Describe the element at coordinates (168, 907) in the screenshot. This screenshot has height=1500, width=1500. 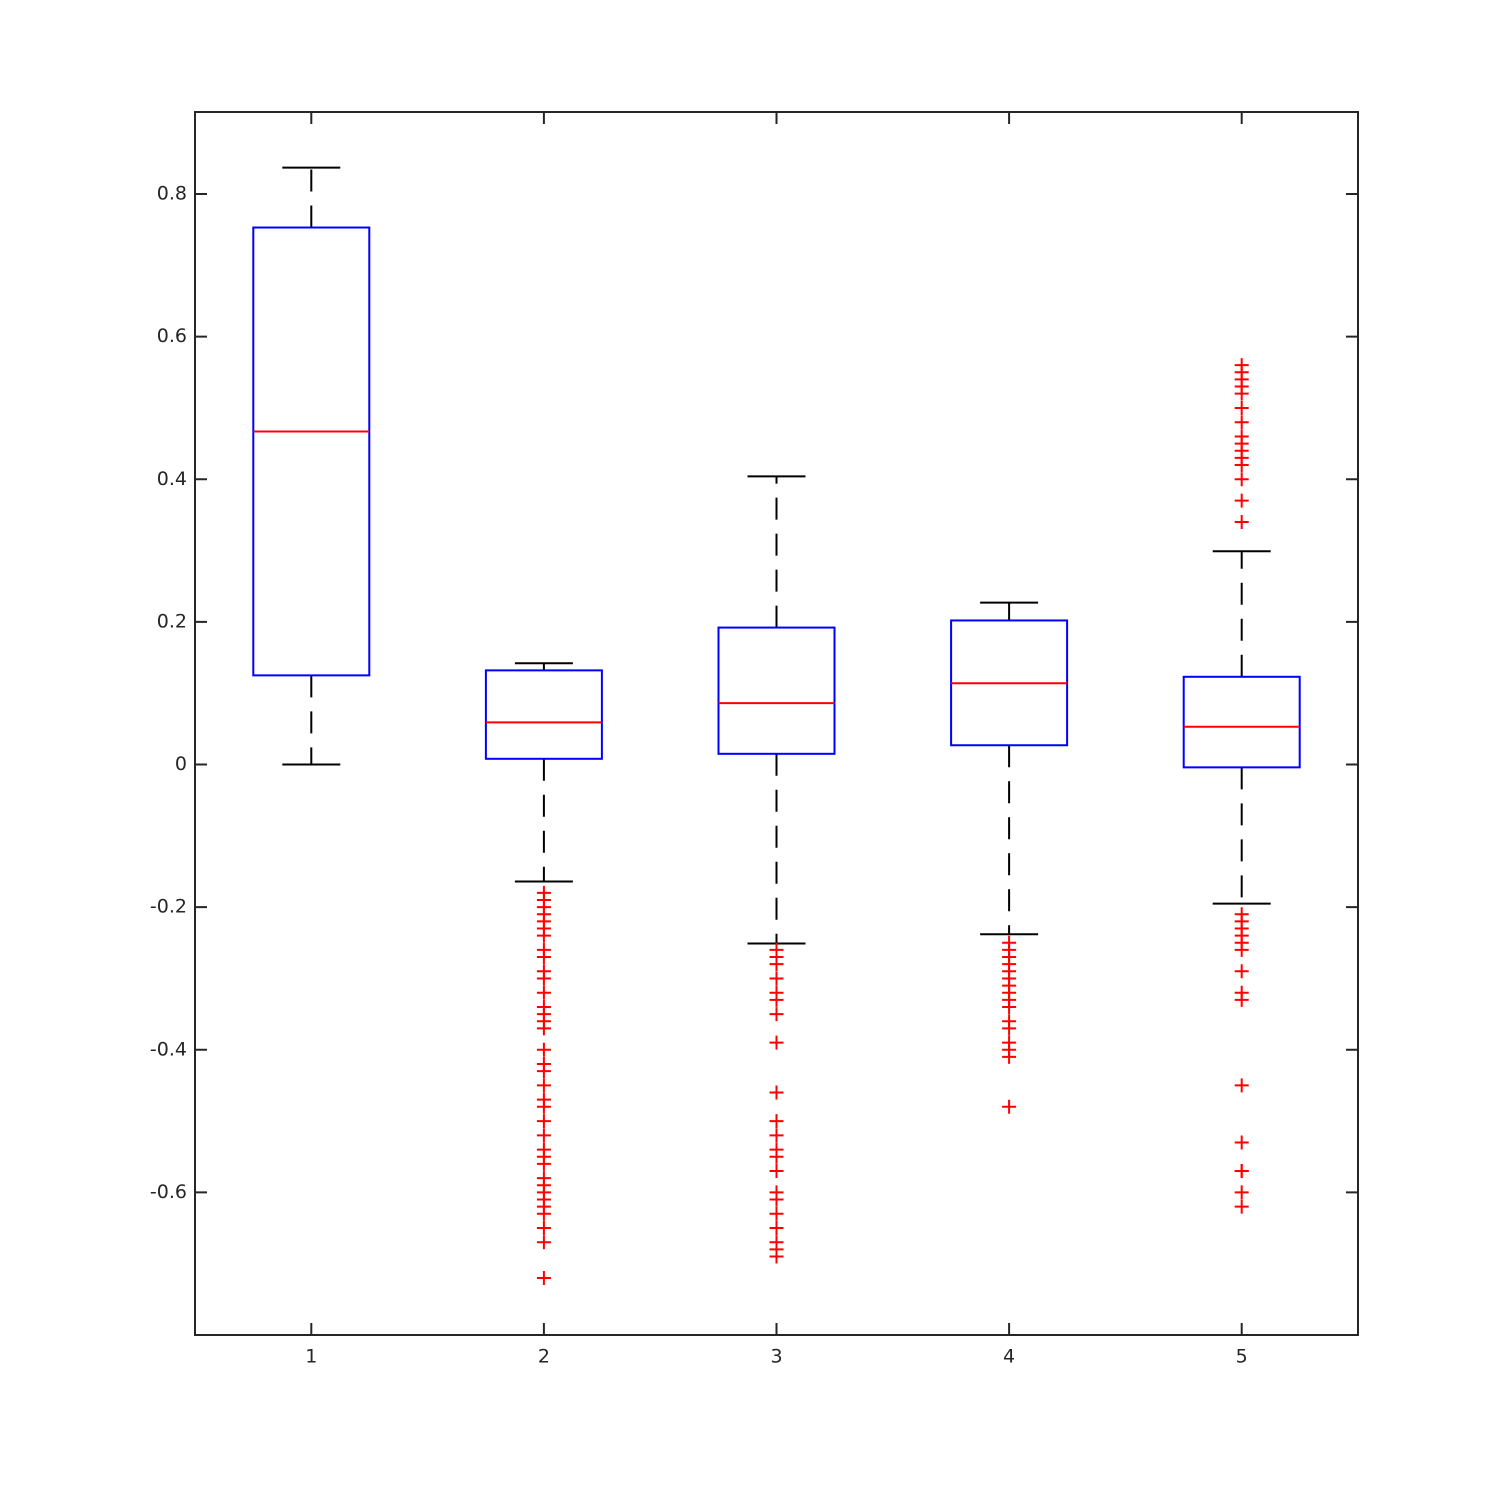
I see `y-tick-label: -0.2` at that location.